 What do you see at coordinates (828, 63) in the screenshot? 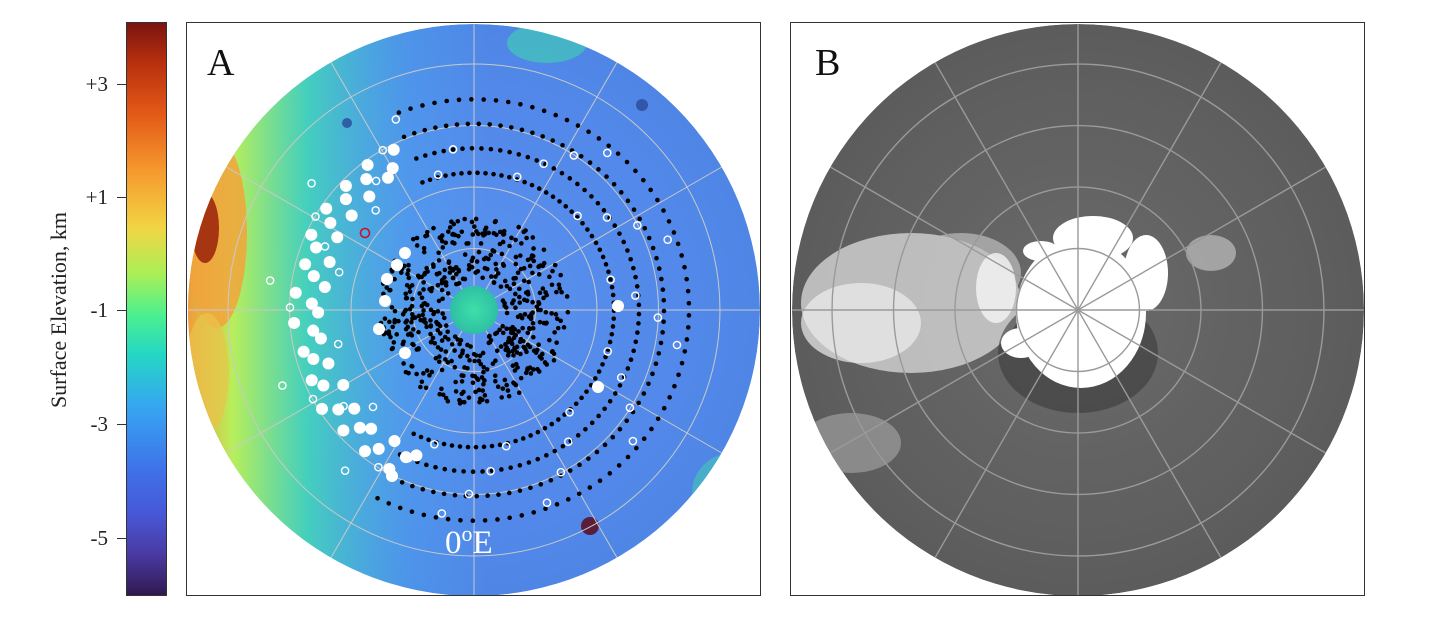
I see `panel-label-b: B` at bounding box center [828, 63].